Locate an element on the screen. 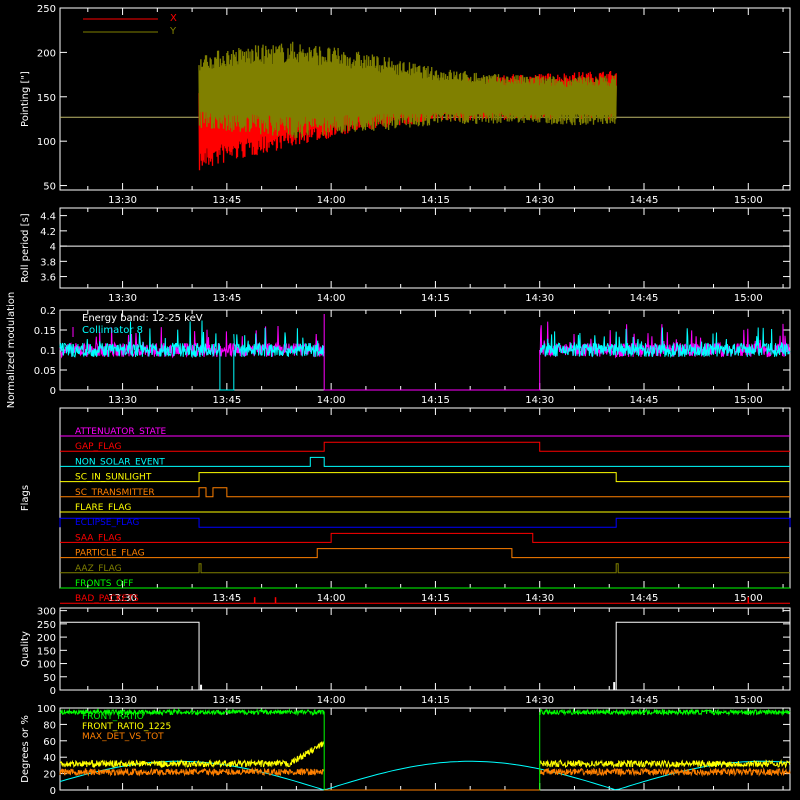 The image size is (800, 800). roll-xtick-label: 14:30 is located at coordinates (539, 298).